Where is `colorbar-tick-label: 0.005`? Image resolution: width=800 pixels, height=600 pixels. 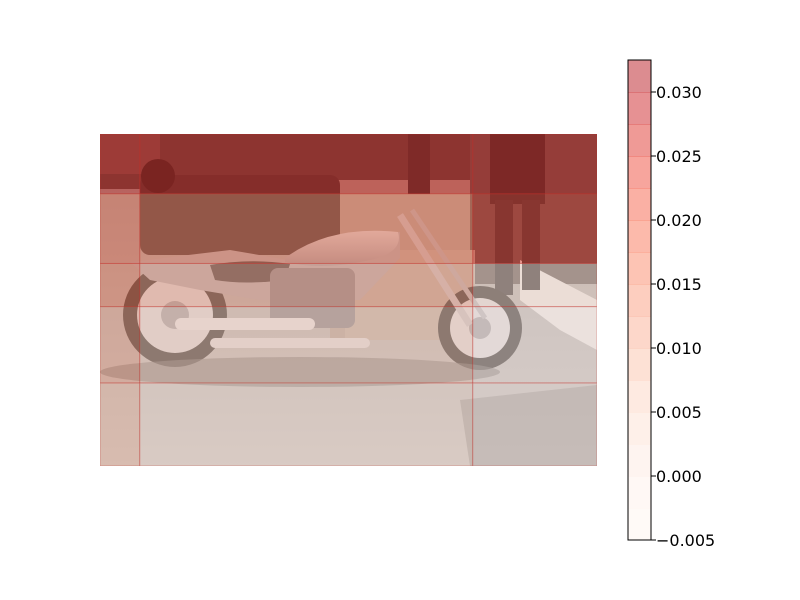
colorbar-tick-label: 0.005 is located at coordinates (679, 412).